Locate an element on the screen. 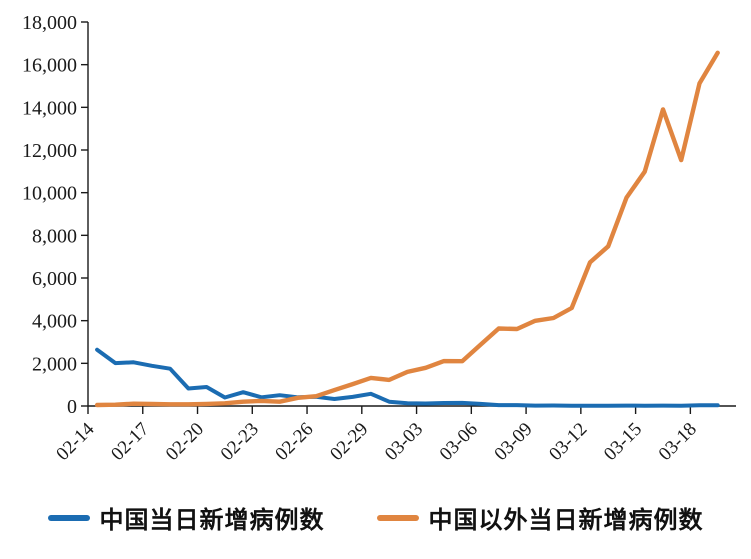 The height and width of the screenshot is (559, 751). y-axis-tick-label: 8,000 is located at coordinates (54, 236).